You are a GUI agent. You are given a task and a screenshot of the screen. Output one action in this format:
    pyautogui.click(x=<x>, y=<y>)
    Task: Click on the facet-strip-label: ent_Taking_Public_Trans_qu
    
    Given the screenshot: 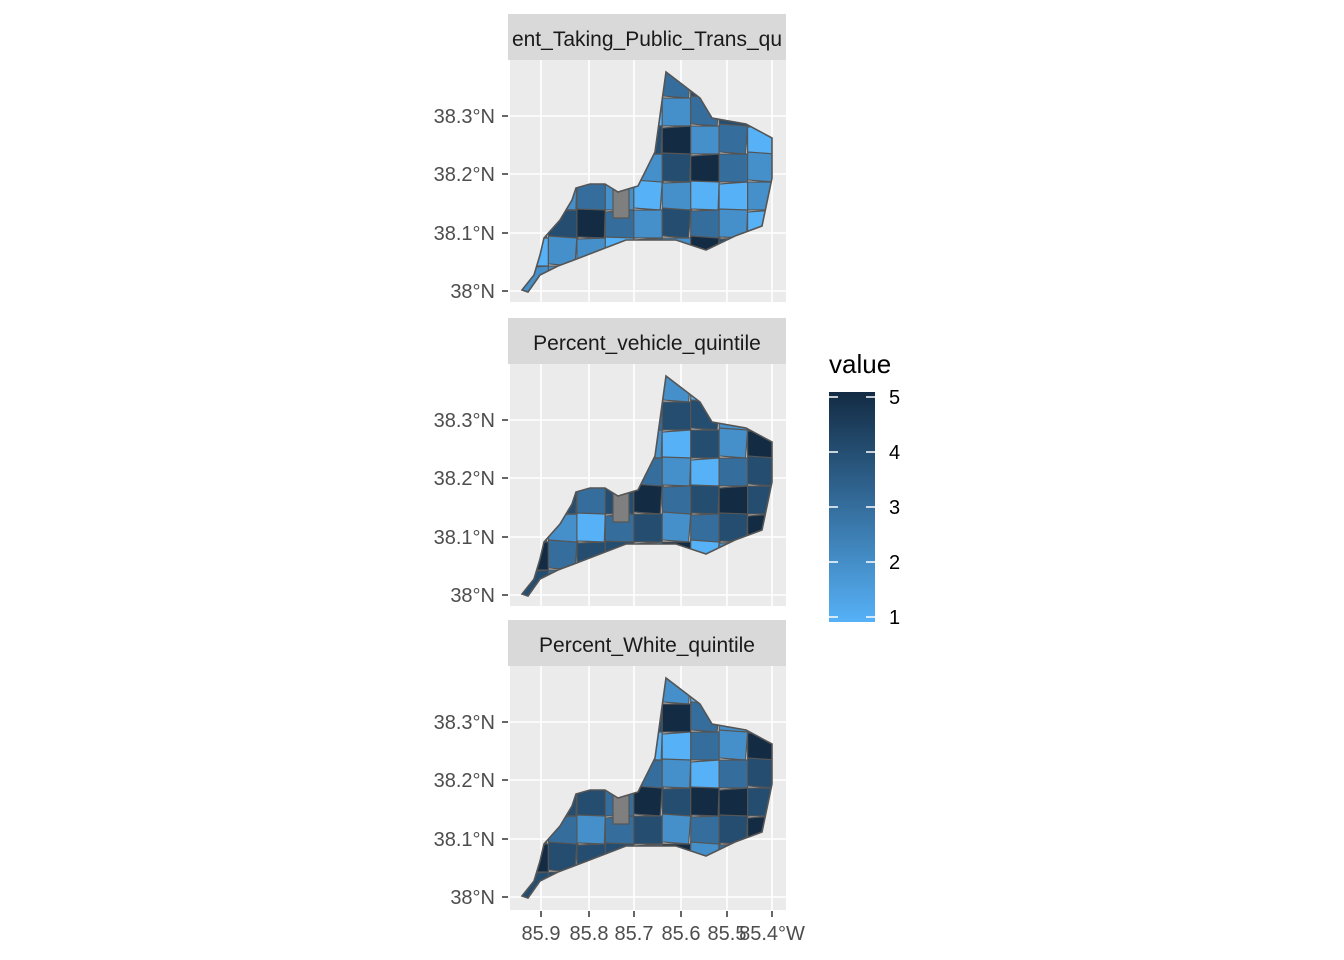 What is the action you would take?
    pyautogui.click(x=647, y=39)
    